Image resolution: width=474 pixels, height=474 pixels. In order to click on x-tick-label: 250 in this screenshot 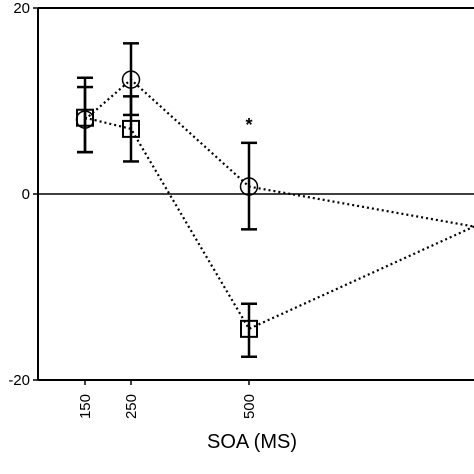, I will do `click(131, 406)`.